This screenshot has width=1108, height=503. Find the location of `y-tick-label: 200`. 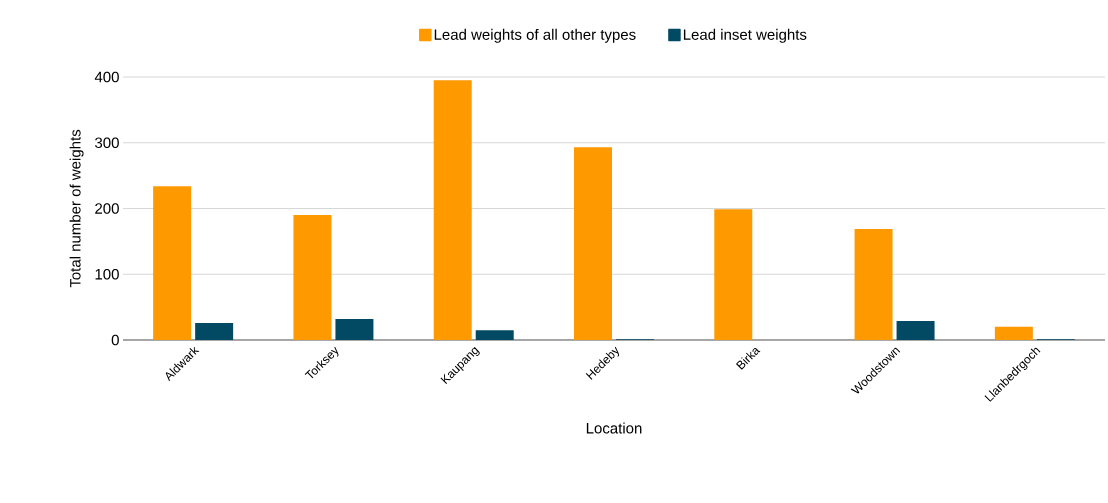

y-tick-label: 200 is located at coordinates (107, 208).